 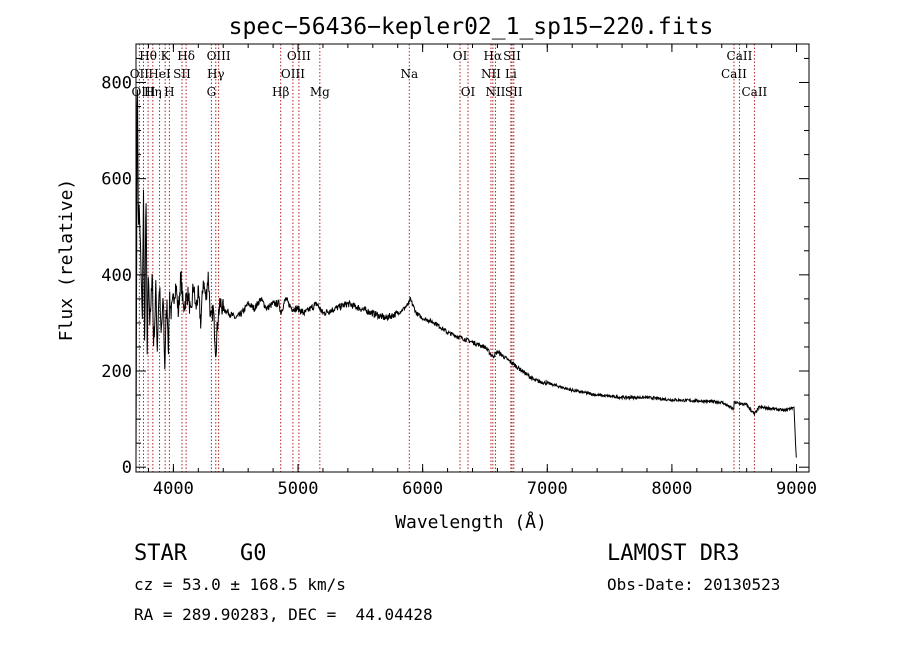 I want to click on spectral-line-label: Mg, so click(x=320, y=92).